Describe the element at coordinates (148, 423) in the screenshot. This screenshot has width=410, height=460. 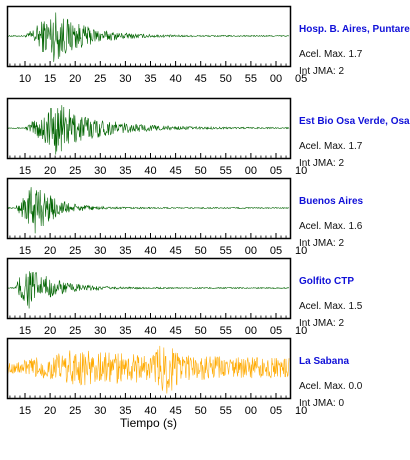
I see `x-axis-label: Tiempo (s)` at that location.